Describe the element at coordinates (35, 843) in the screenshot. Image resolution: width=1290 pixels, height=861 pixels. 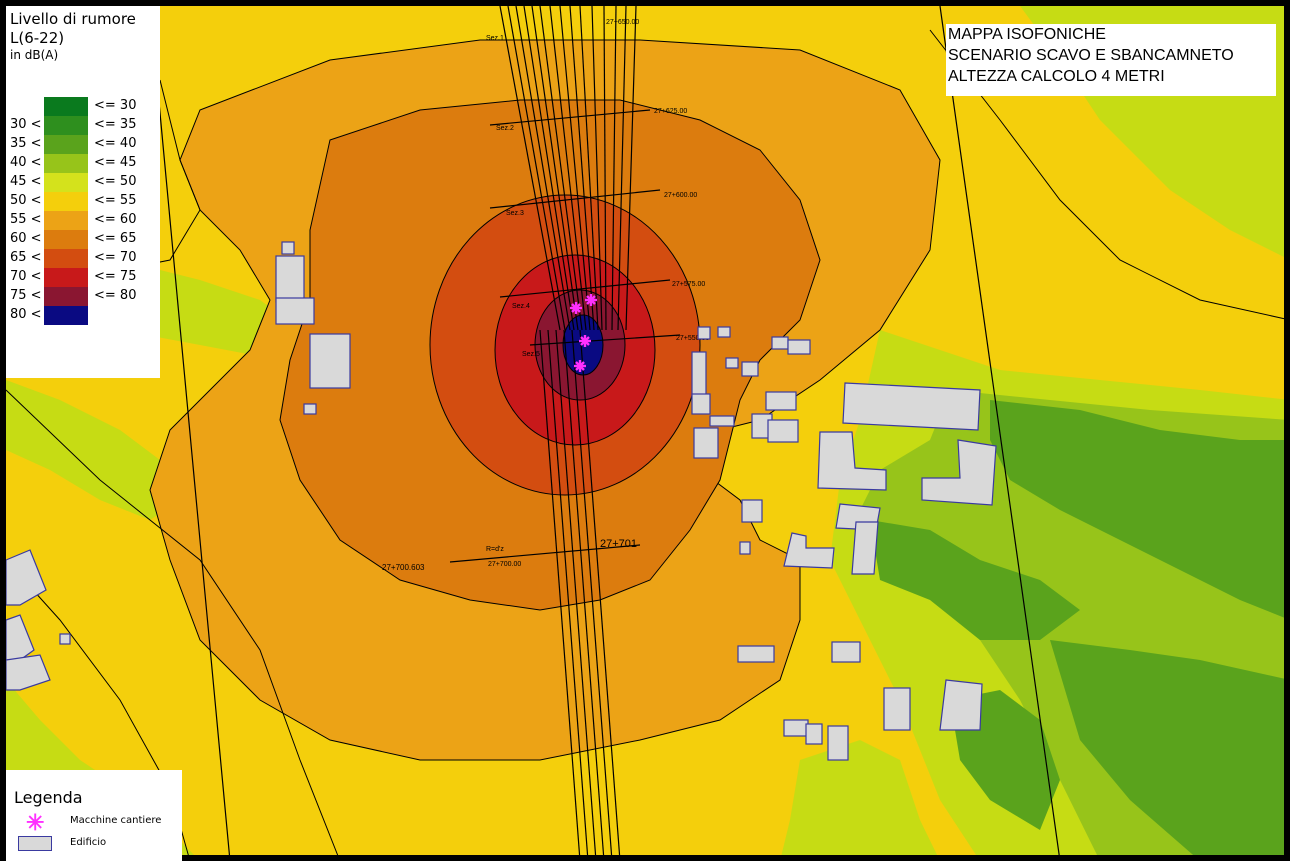
I see `building-icon` at that location.